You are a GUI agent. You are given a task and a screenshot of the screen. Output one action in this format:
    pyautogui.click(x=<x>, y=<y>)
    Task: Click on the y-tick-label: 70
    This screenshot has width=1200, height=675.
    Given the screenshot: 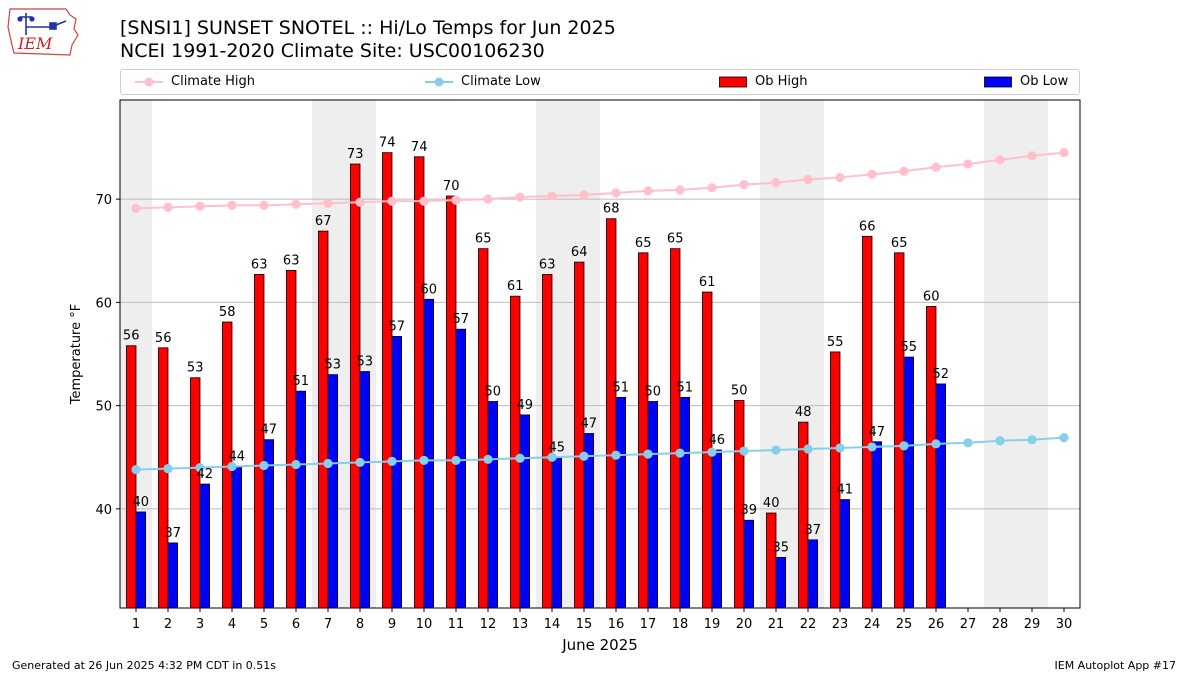 What is the action you would take?
    pyautogui.click(x=103, y=200)
    